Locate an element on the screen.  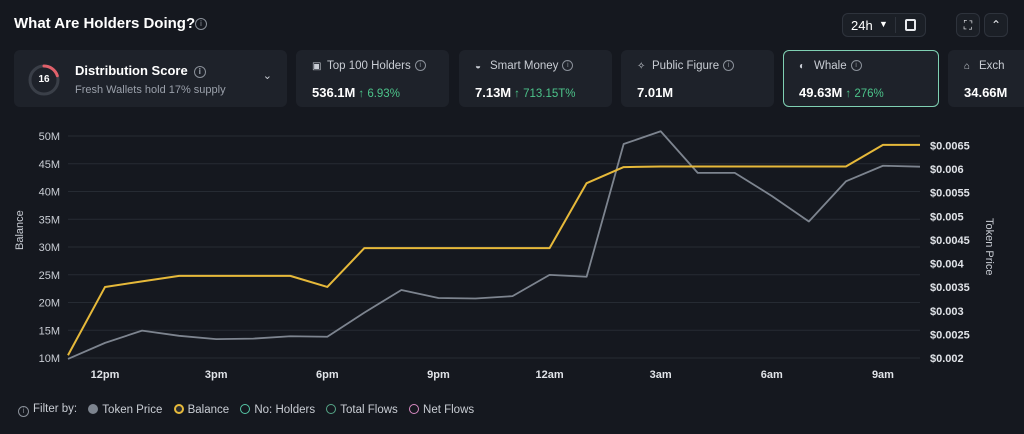
y-tick-label-right: $0.002 is located at coordinates (947, 359).